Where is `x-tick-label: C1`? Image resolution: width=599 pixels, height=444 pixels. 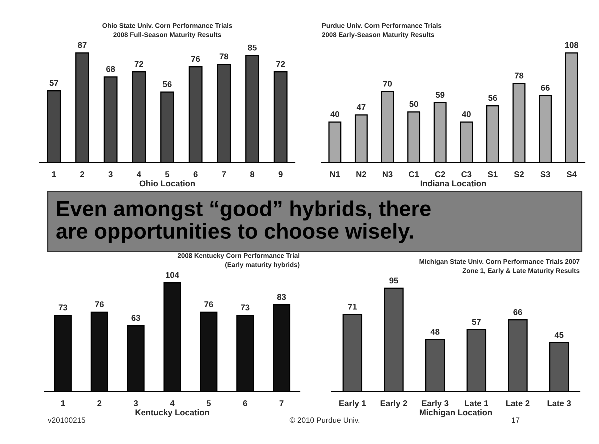
x-tick-label: C1 is located at coordinates (414, 175).